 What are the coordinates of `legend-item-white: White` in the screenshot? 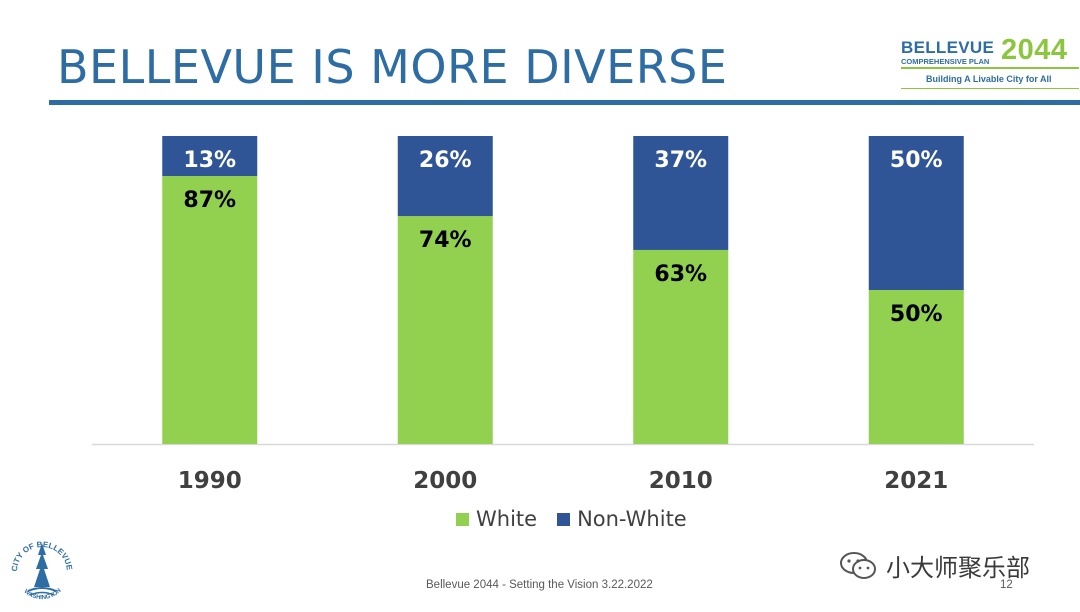 It's located at (496, 519).